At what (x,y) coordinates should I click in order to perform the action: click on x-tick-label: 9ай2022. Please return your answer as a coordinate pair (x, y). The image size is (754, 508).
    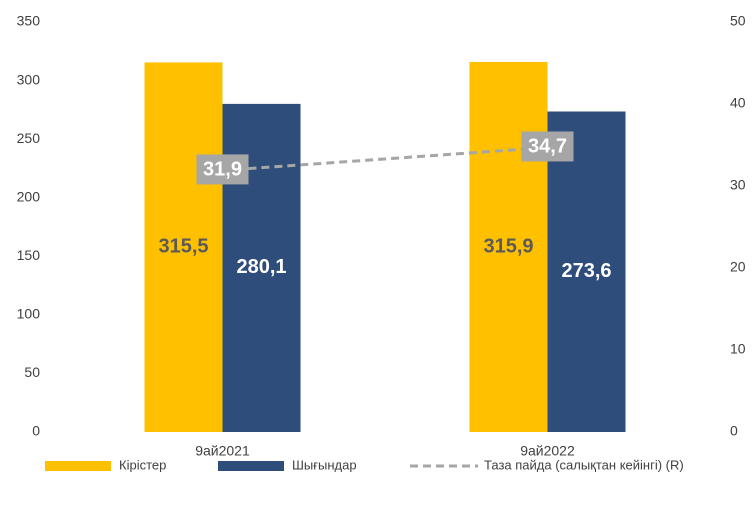
    Looking at the image, I should click on (547, 451).